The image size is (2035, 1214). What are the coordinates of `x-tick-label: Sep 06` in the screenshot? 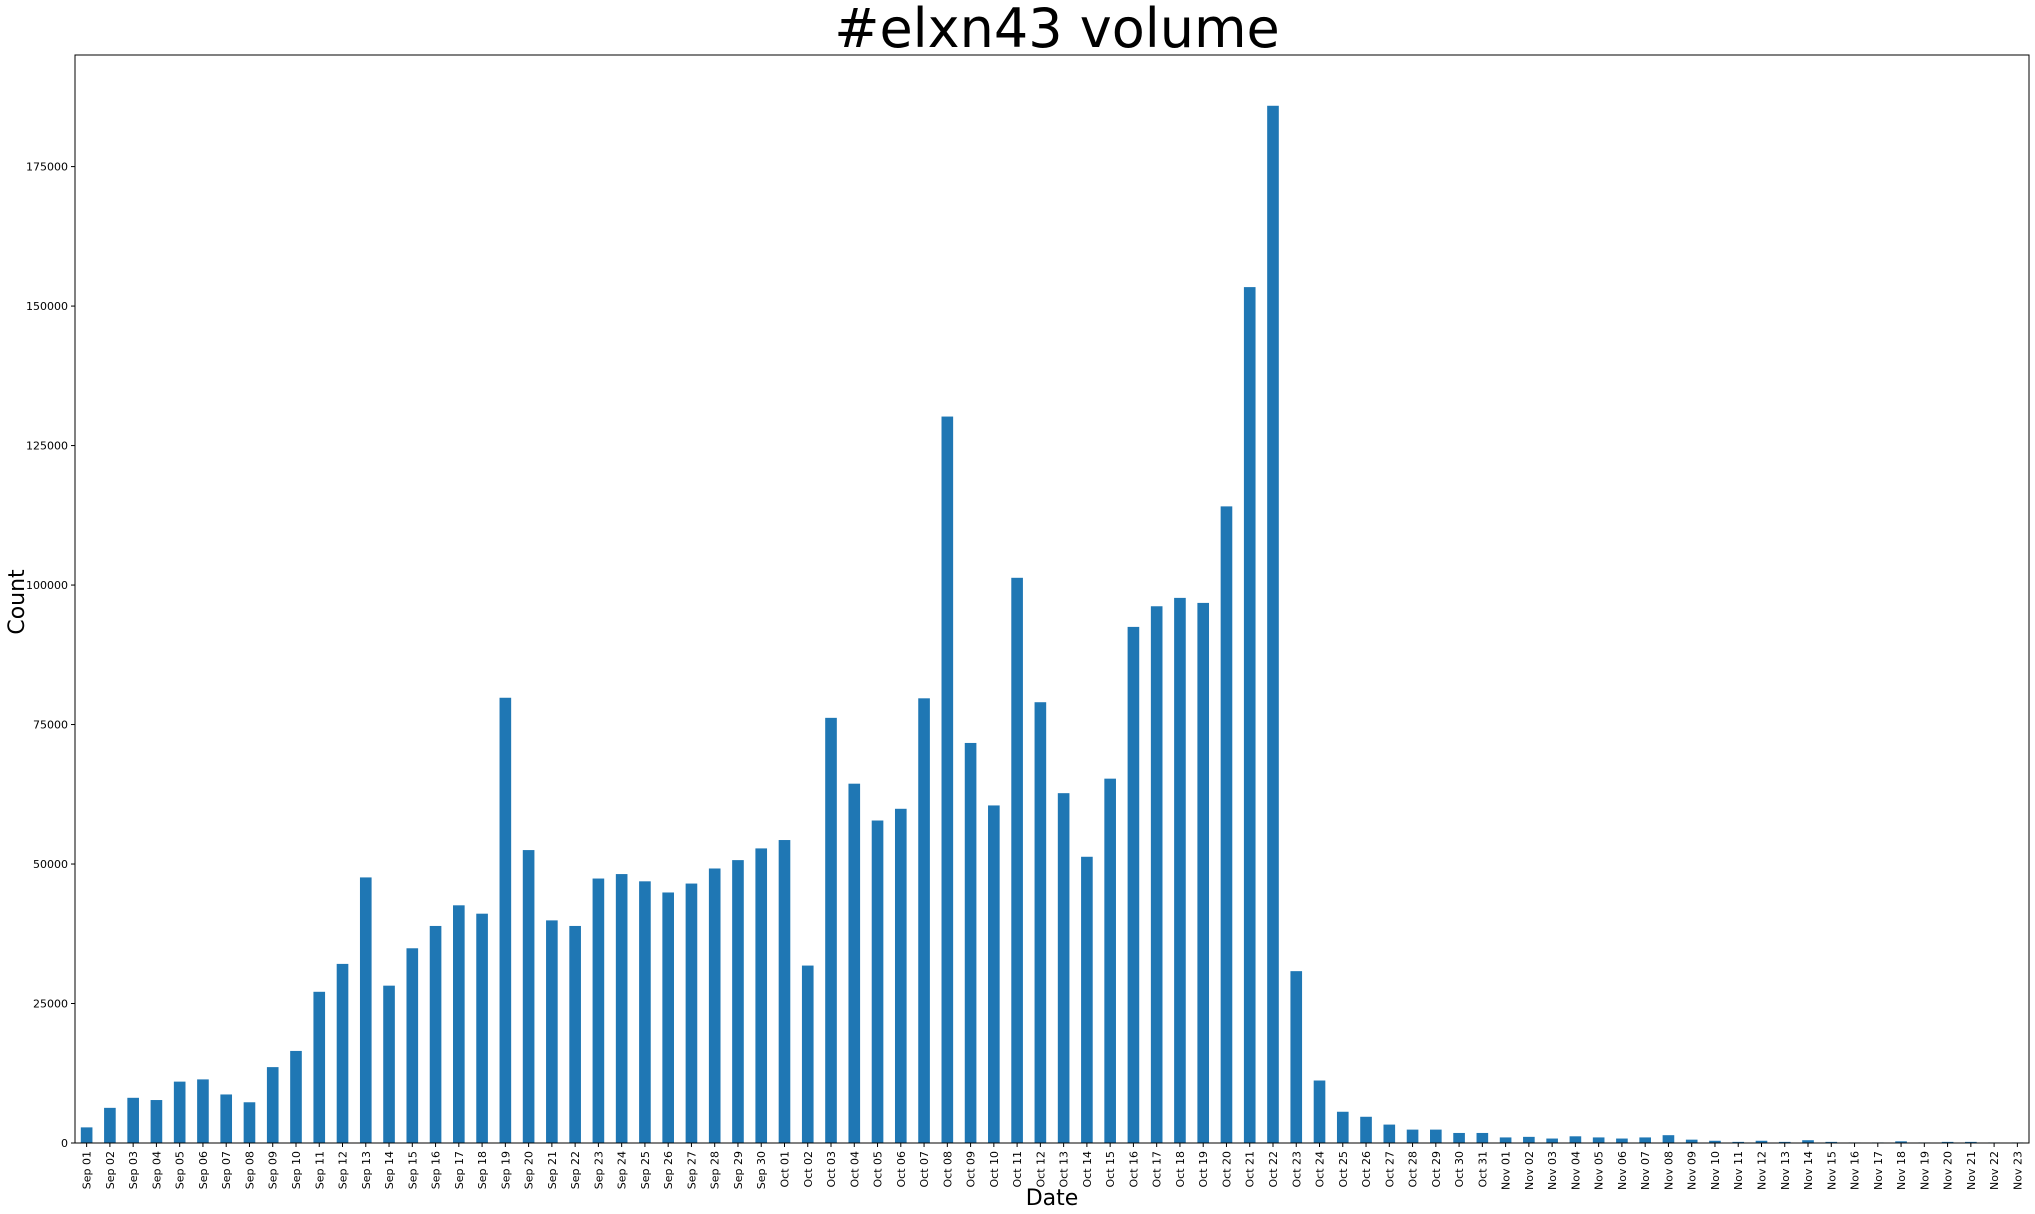 It's located at (203, 1170).